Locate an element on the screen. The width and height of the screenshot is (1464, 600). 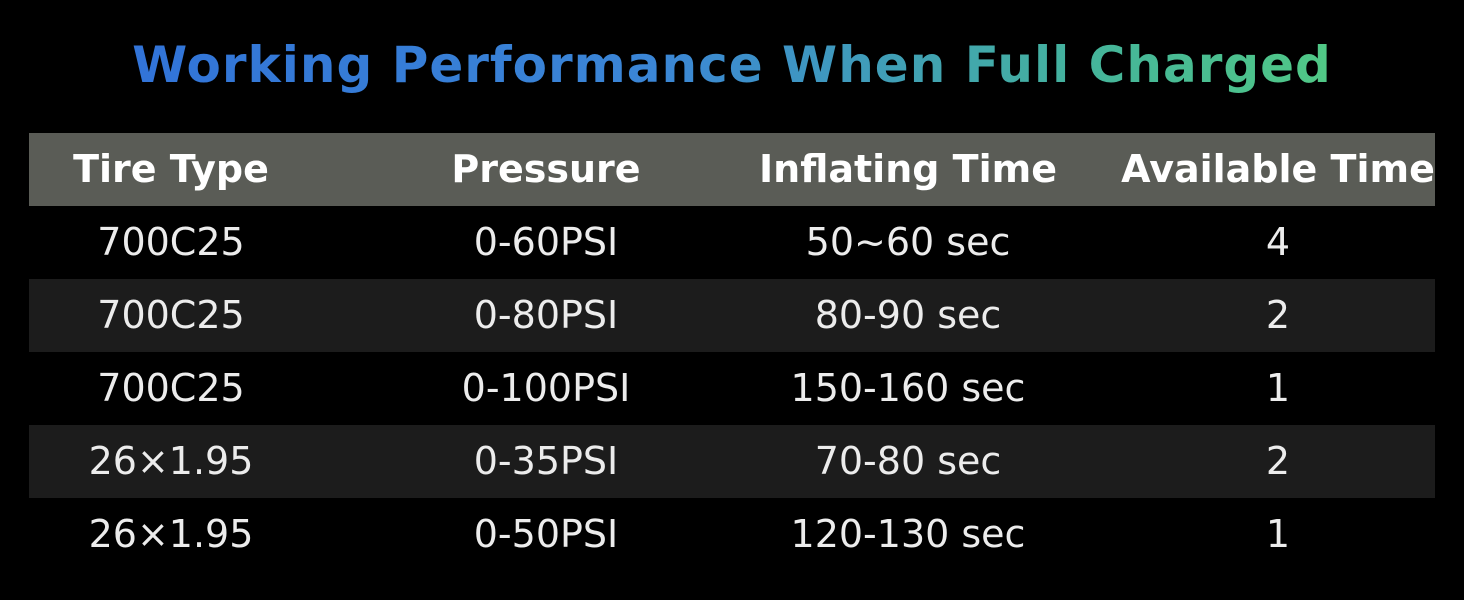
inflating-time-cell: 70-80 sec is located at coordinates (908, 461).